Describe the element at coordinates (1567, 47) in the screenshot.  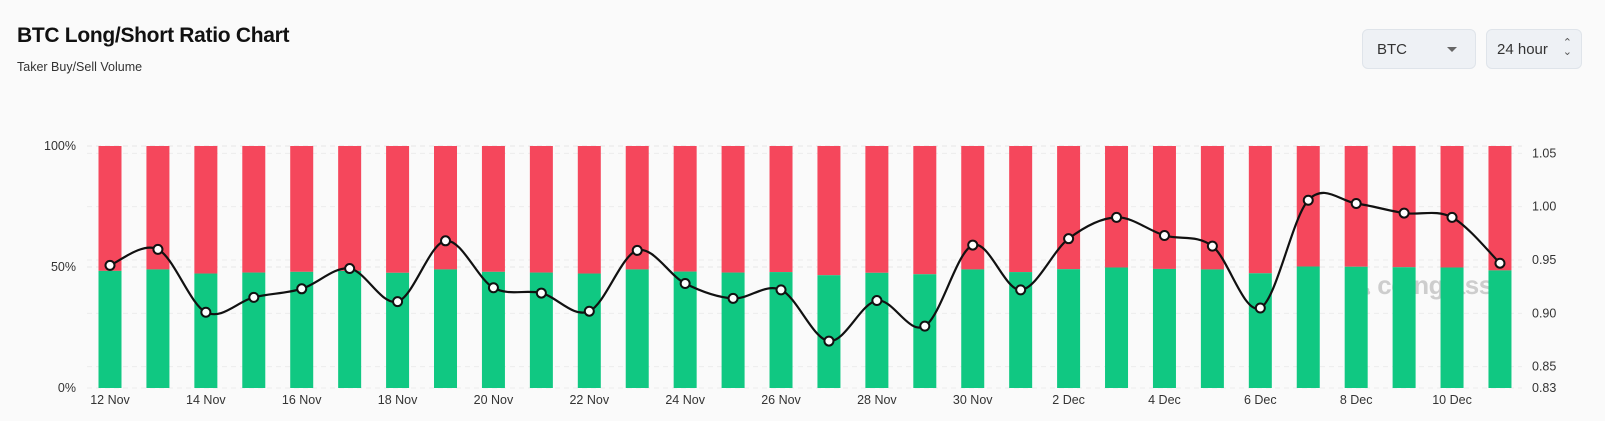
I see `up-down-chevron-icon: ⌃ ⌄` at that location.